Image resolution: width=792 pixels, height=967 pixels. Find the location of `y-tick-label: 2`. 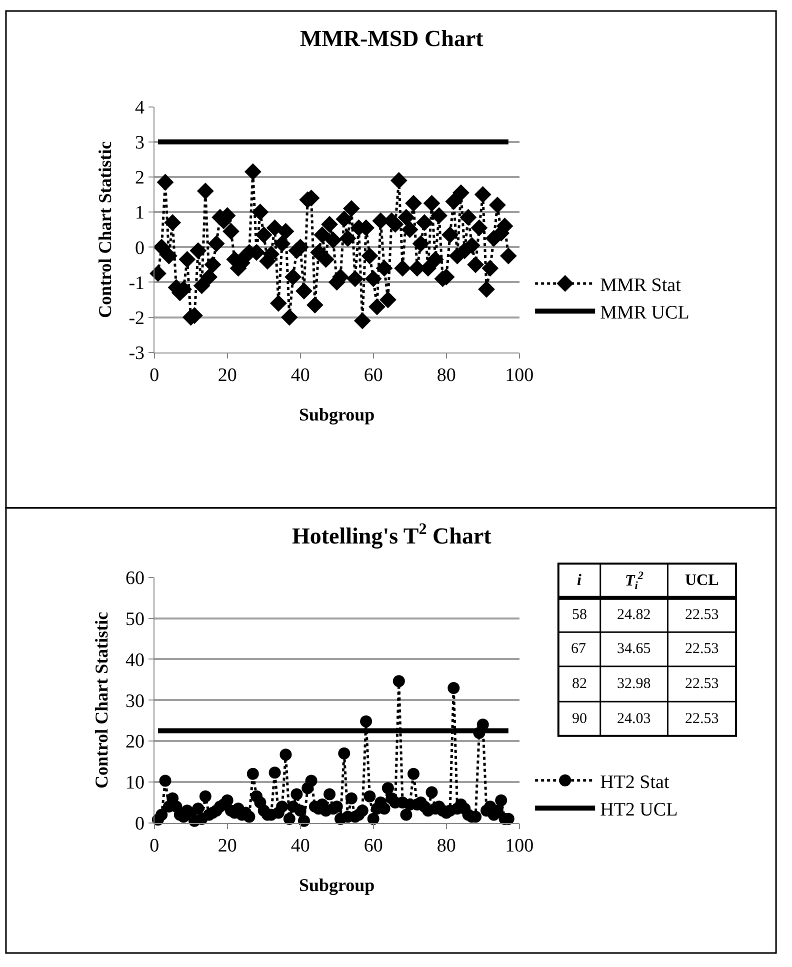

y-tick-label: 2 is located at coordinates (140, 178).